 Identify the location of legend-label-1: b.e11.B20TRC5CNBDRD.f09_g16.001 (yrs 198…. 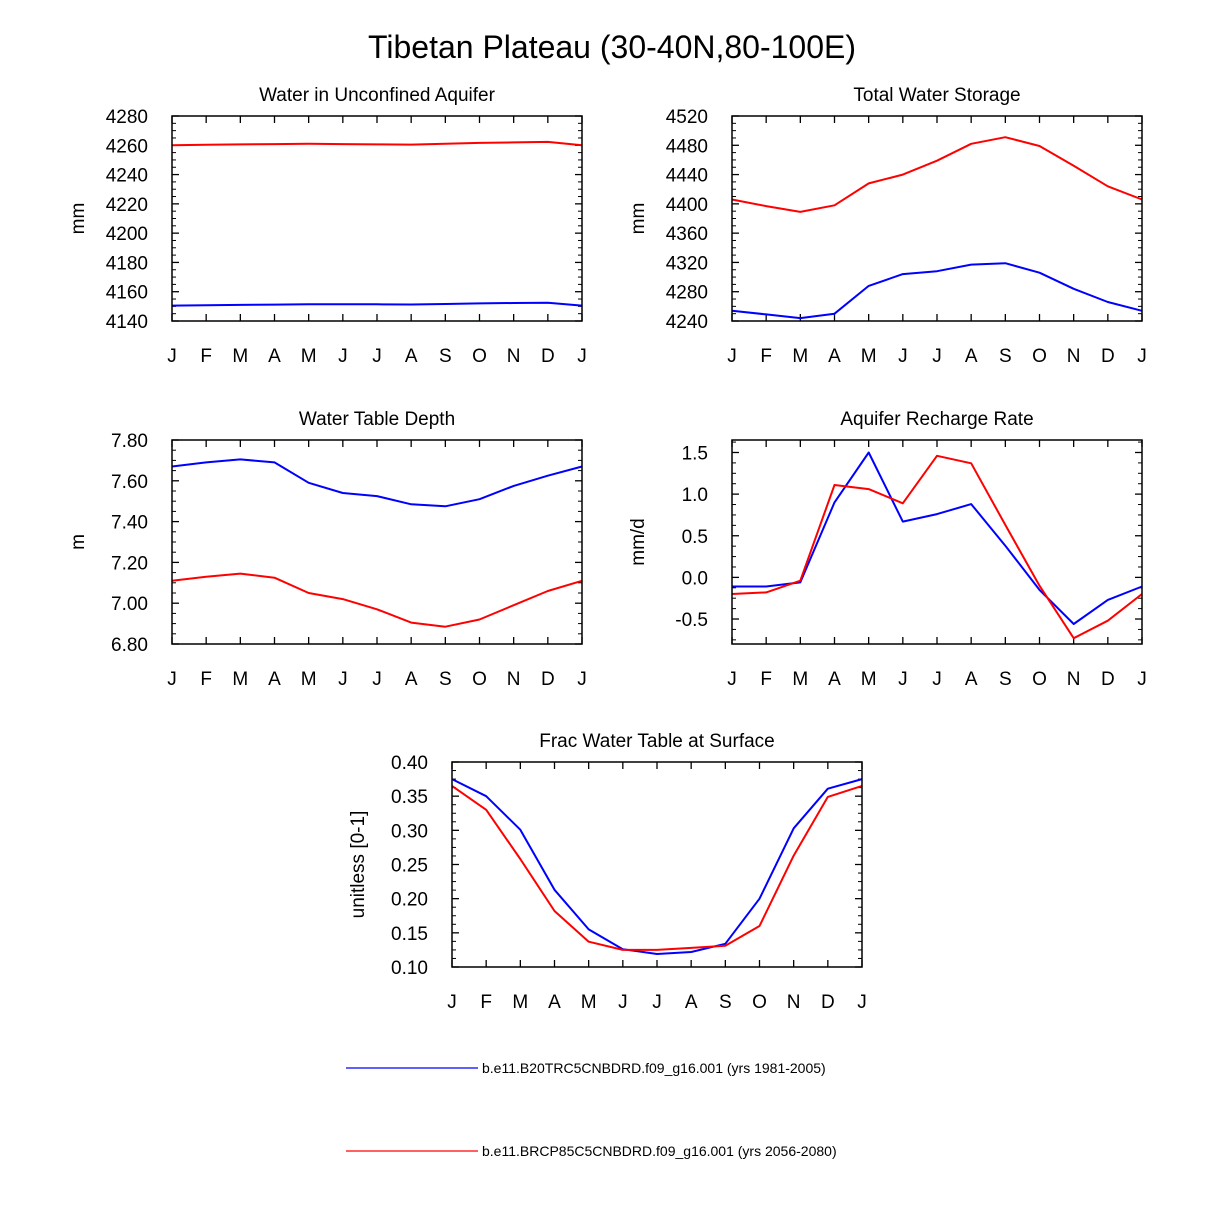
(654, 1068).